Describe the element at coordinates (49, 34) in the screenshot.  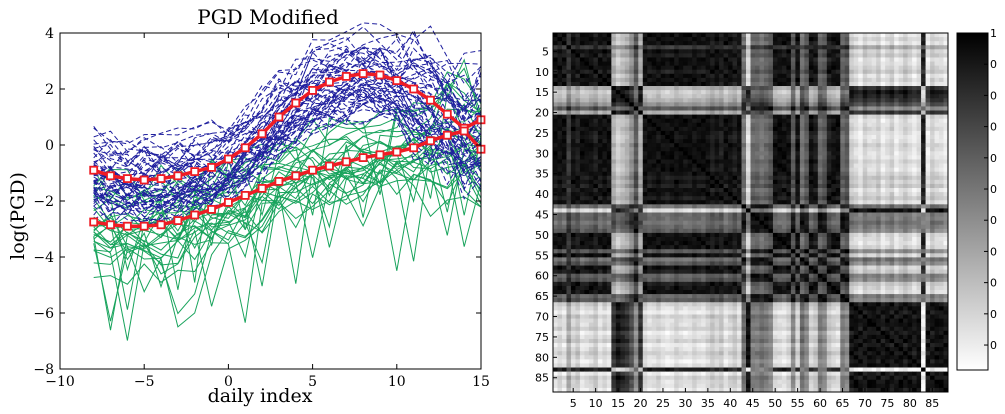
I see `y-tick-label: 4` at that location.